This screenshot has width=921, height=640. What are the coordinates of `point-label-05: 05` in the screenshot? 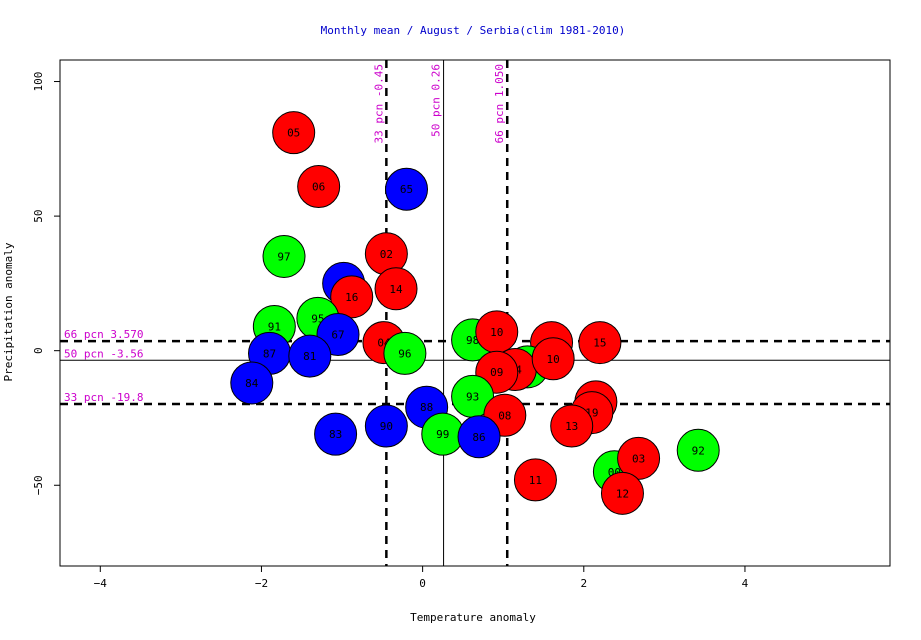 It's located at (293, 133).